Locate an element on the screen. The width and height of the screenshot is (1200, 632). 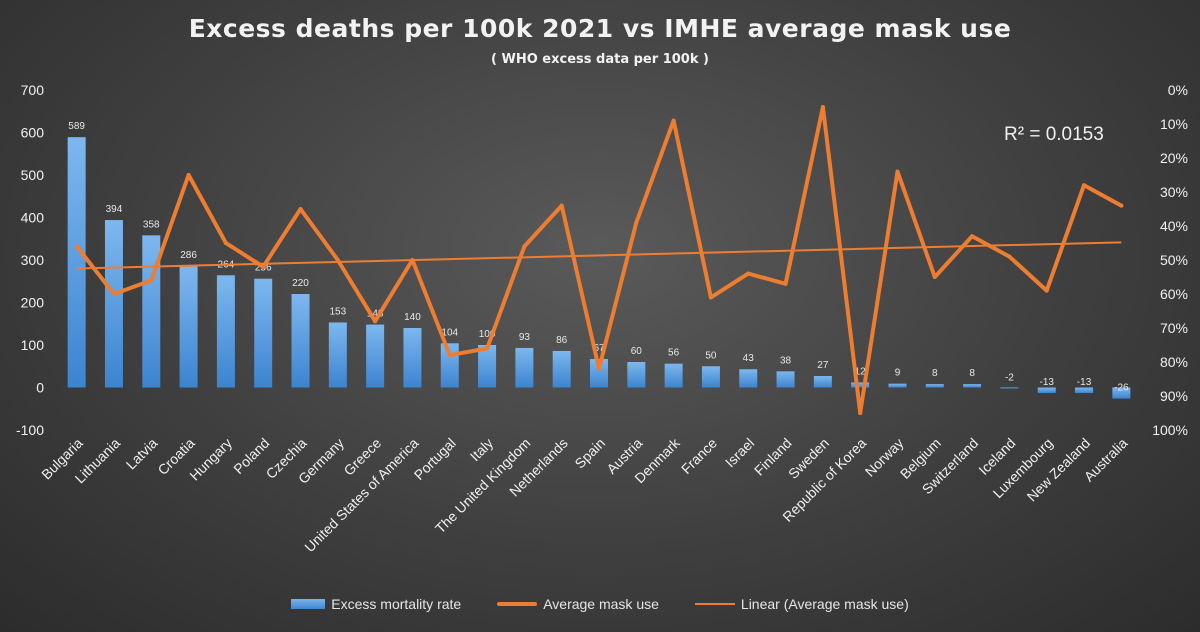
bar-value-label: 358 is located at coordinates (151, 224).